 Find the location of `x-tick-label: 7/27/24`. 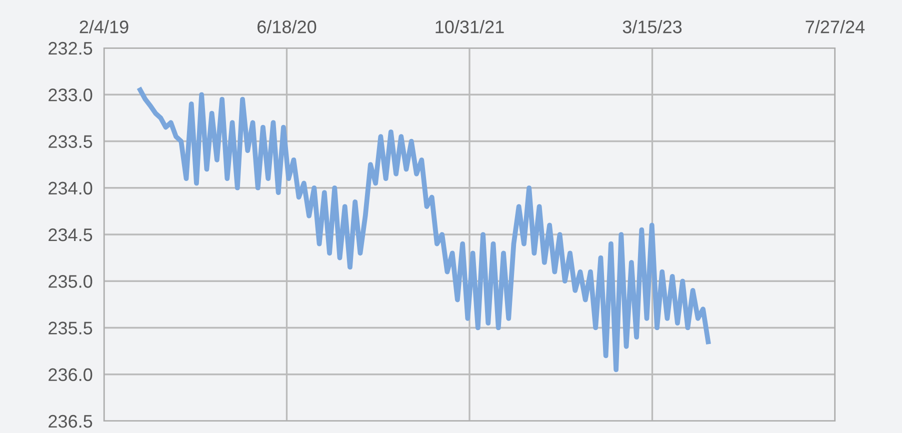

x-tick-label: 7/27/24 is located at coordinates (835, 27).